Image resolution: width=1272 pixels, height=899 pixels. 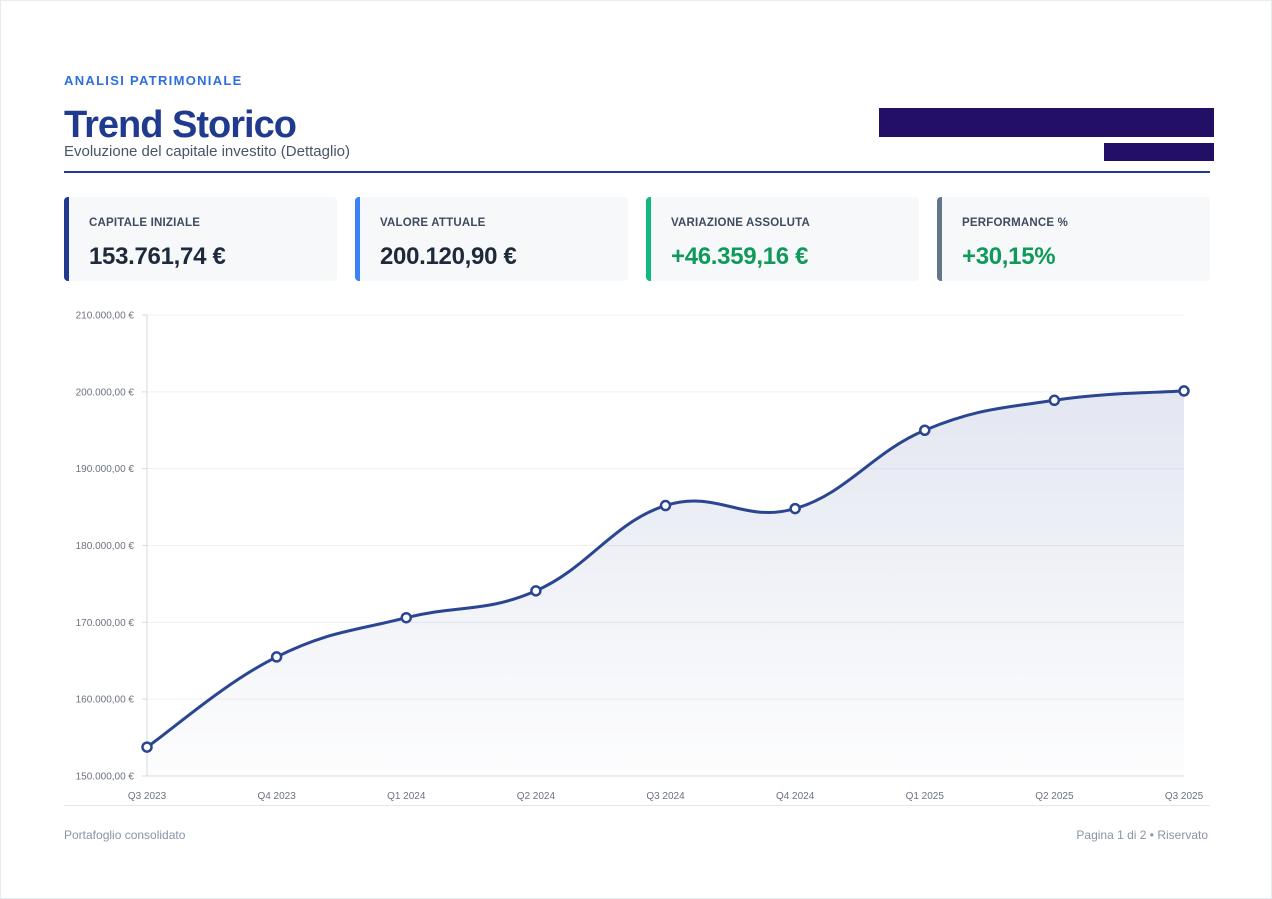 I want to click on footer-right-text: Pagina 1 di 2 • Riservato, so click(x=1142, y=835).